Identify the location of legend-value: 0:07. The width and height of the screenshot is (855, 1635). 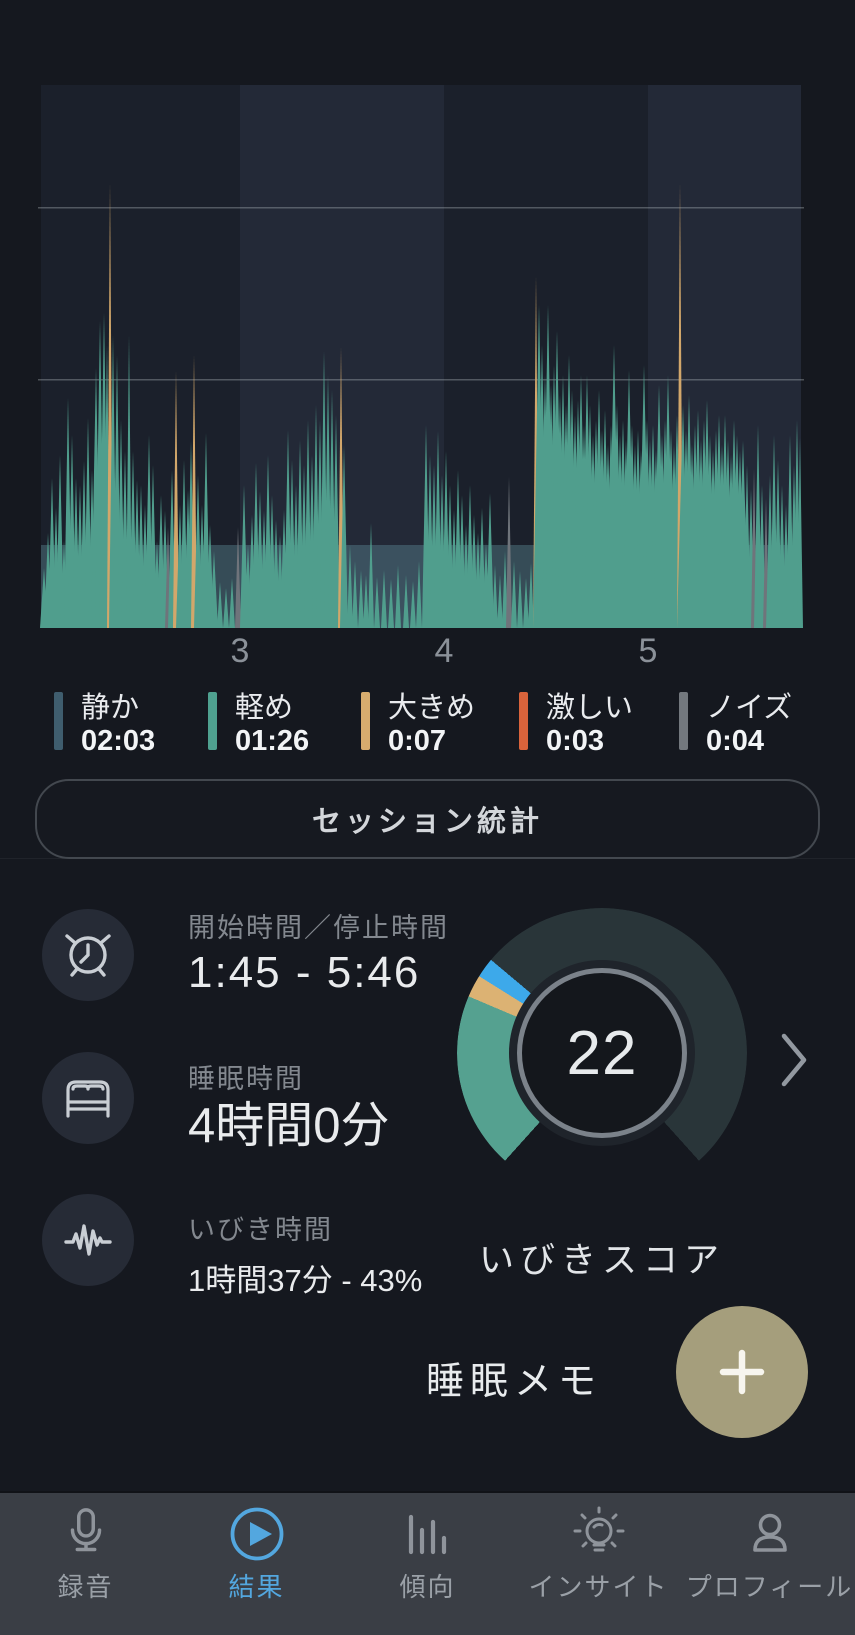
(417, 741).